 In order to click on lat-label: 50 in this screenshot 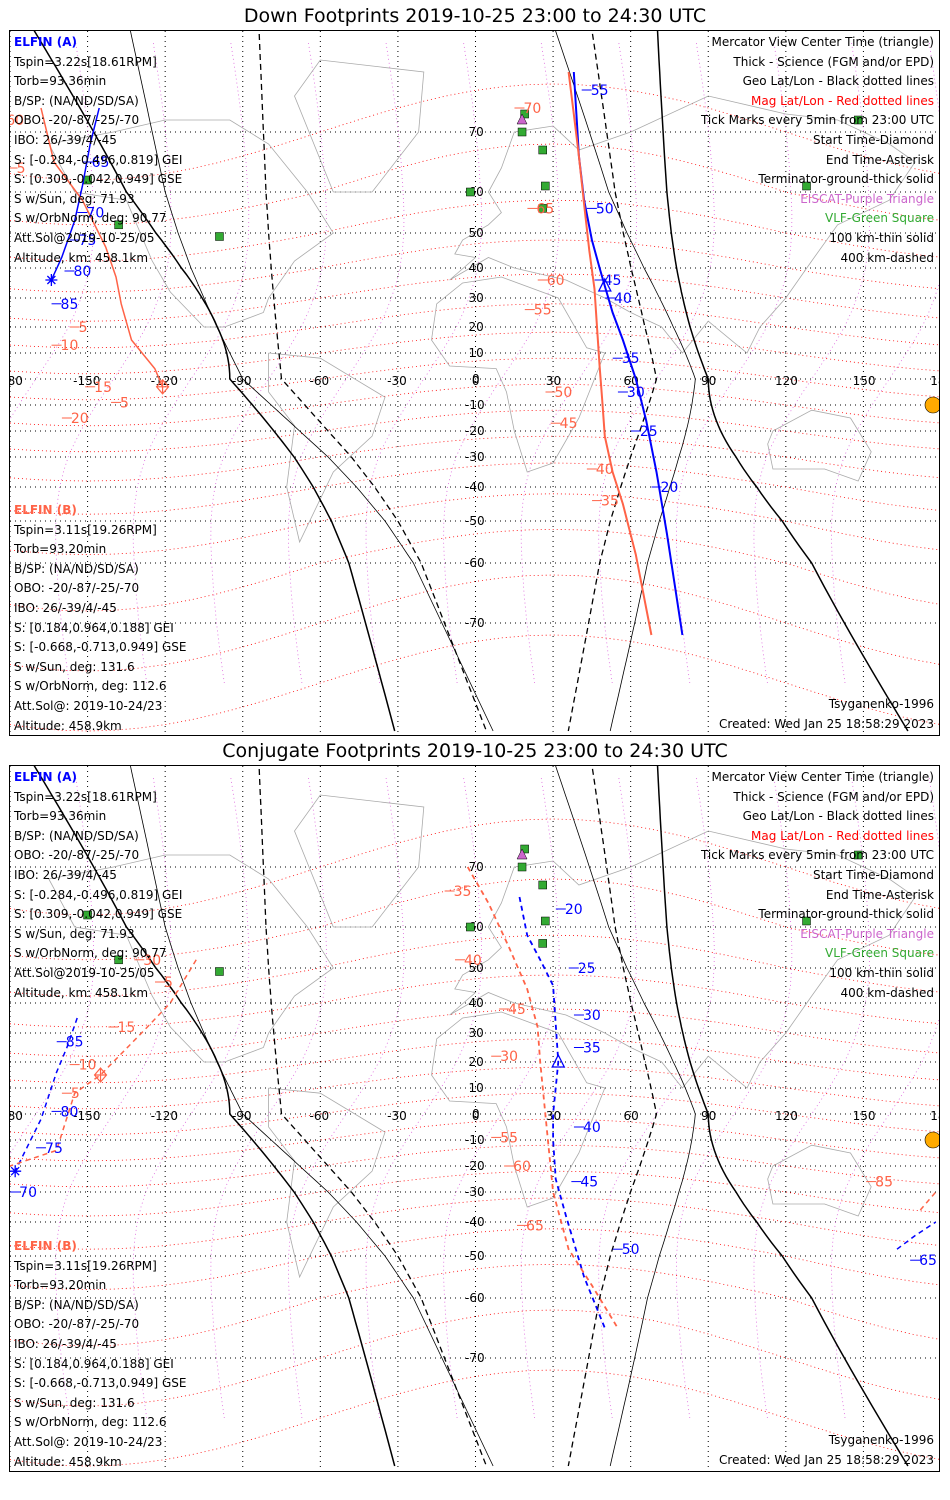, I will do `click(476, 968)`.